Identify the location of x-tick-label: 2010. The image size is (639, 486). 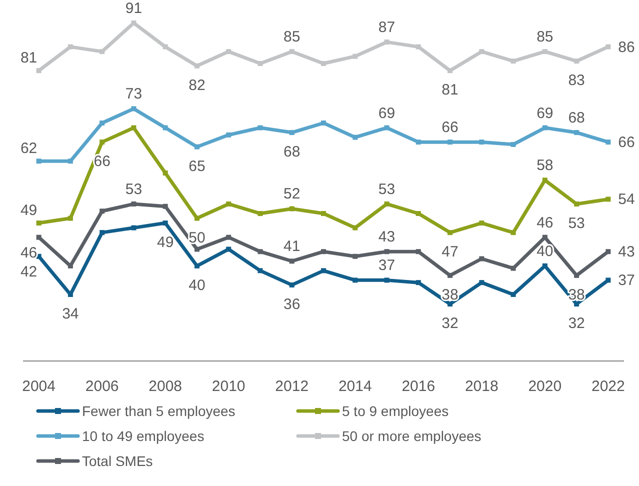
(229, 386).